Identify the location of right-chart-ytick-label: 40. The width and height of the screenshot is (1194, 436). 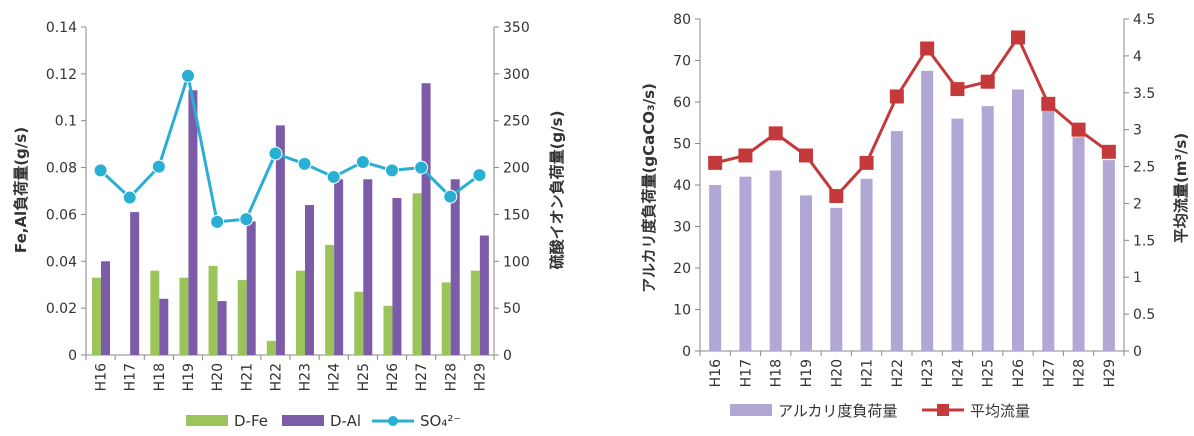
(682, 186).